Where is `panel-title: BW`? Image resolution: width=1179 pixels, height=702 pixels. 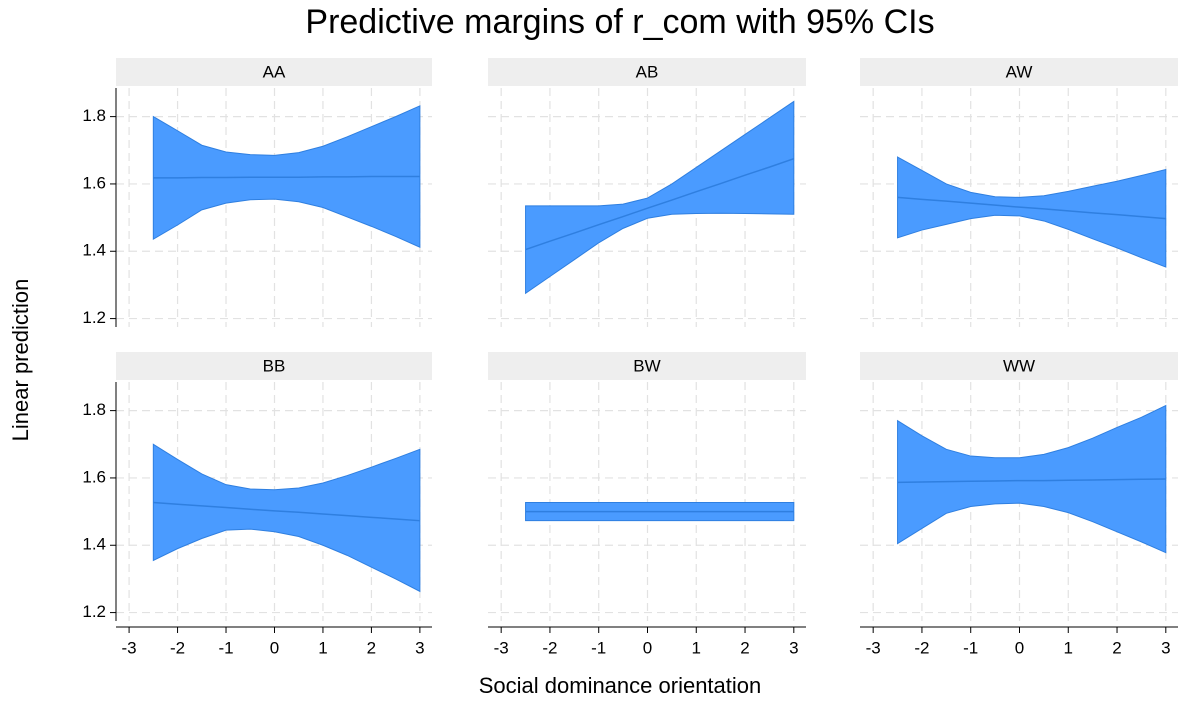
panel-title: BW is located at coordinates (646, 365).